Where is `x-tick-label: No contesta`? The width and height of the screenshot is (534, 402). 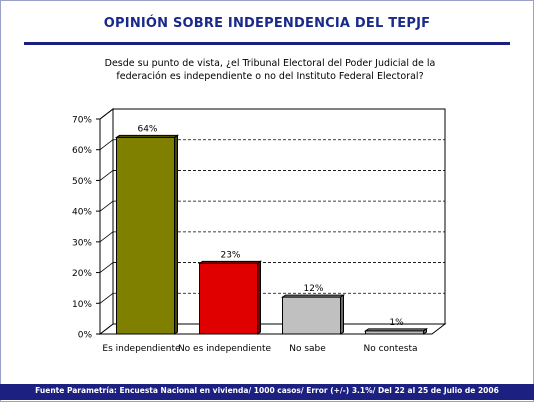
x-tick-label: No contesta is located at coordinates (390, 349).